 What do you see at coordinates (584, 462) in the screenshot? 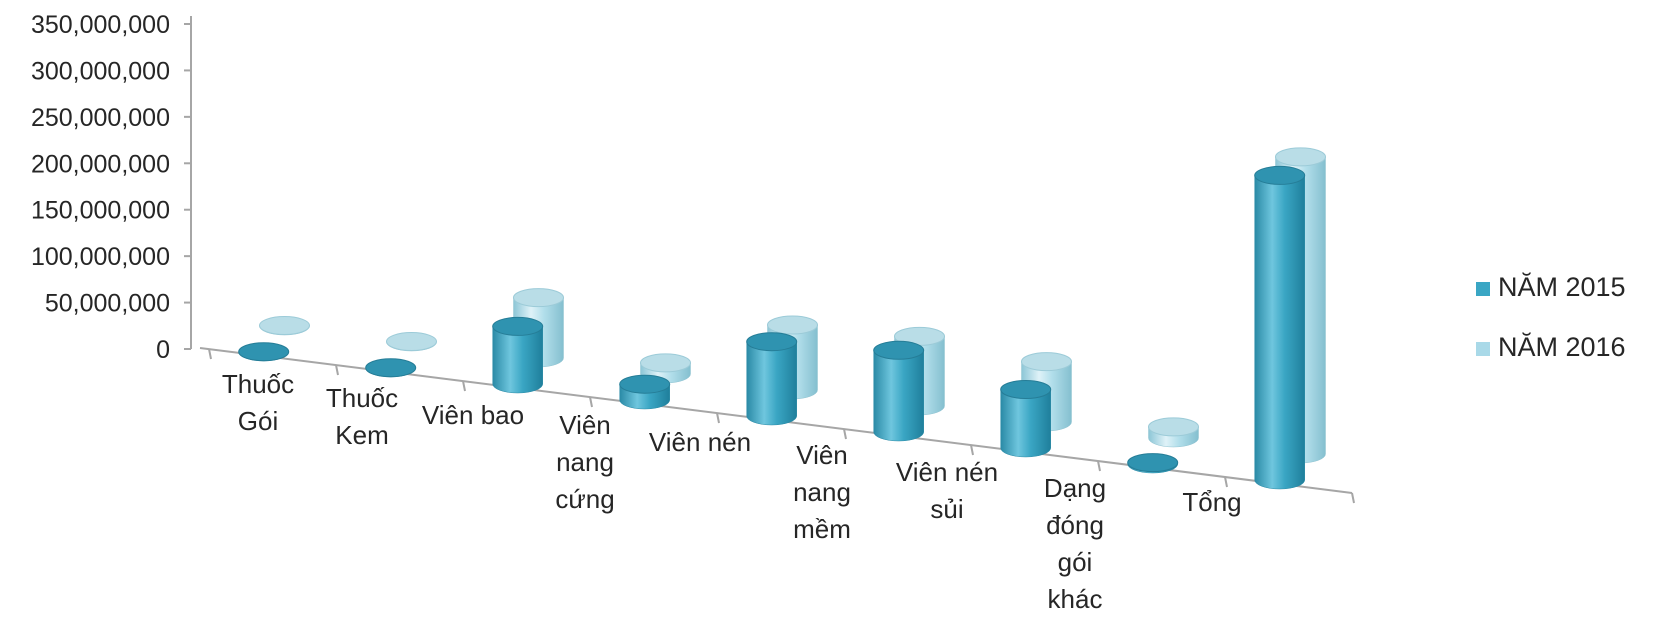
I see `x-tick-label: Viên nang cứng` at bounding box center [584, 462].